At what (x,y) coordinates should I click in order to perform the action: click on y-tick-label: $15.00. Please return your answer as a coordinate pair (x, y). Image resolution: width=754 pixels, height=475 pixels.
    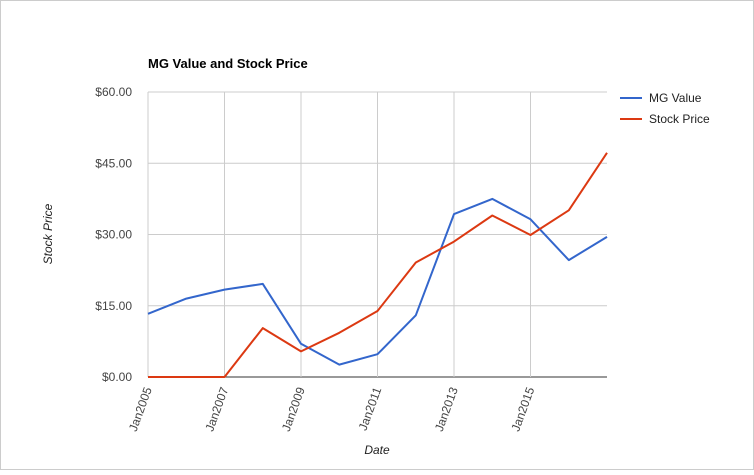
    Looking at the image, I should click on (113, 306).